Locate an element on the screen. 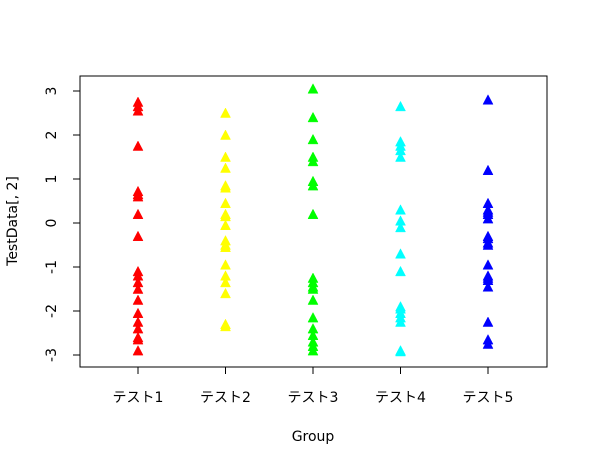 The image size is (589, 466). y-tick-label: 0 is located at coordinates (52, 223).